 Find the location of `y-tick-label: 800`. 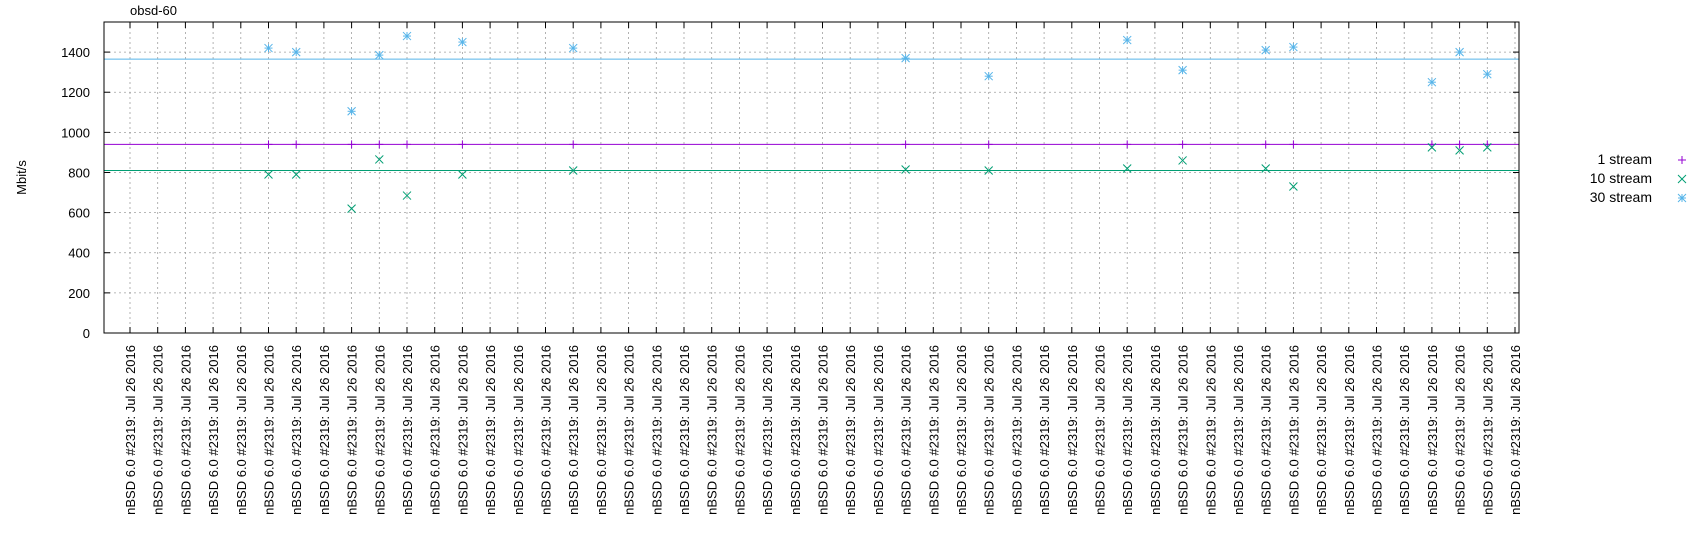

y-tick-label: 800 is located at coordinates (79, 172).